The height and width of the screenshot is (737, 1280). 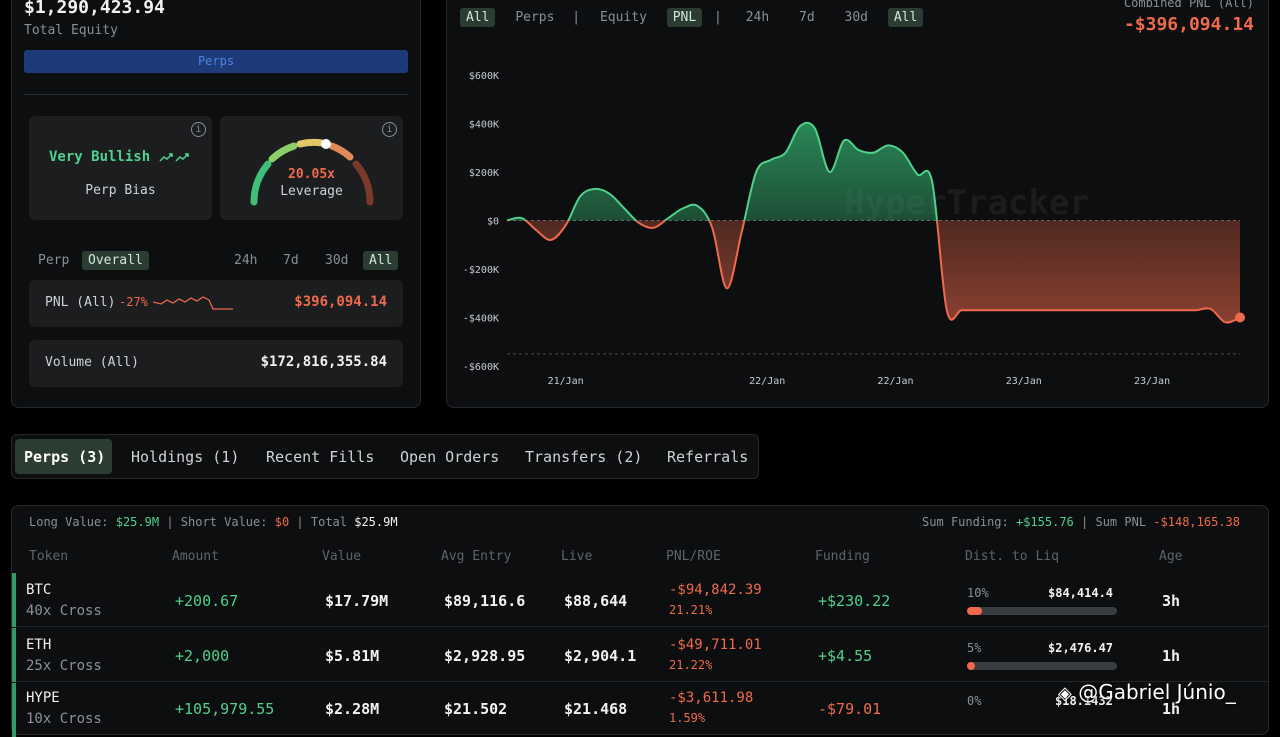 I want to click on column-header: PNL/ROE, so click(x=693, y=556).